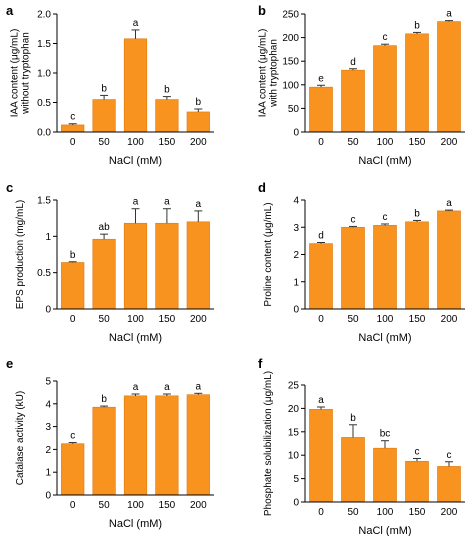 This screenshot has height=536, width=474. I want to click on y-tick-label: 150, so click(290, 62).